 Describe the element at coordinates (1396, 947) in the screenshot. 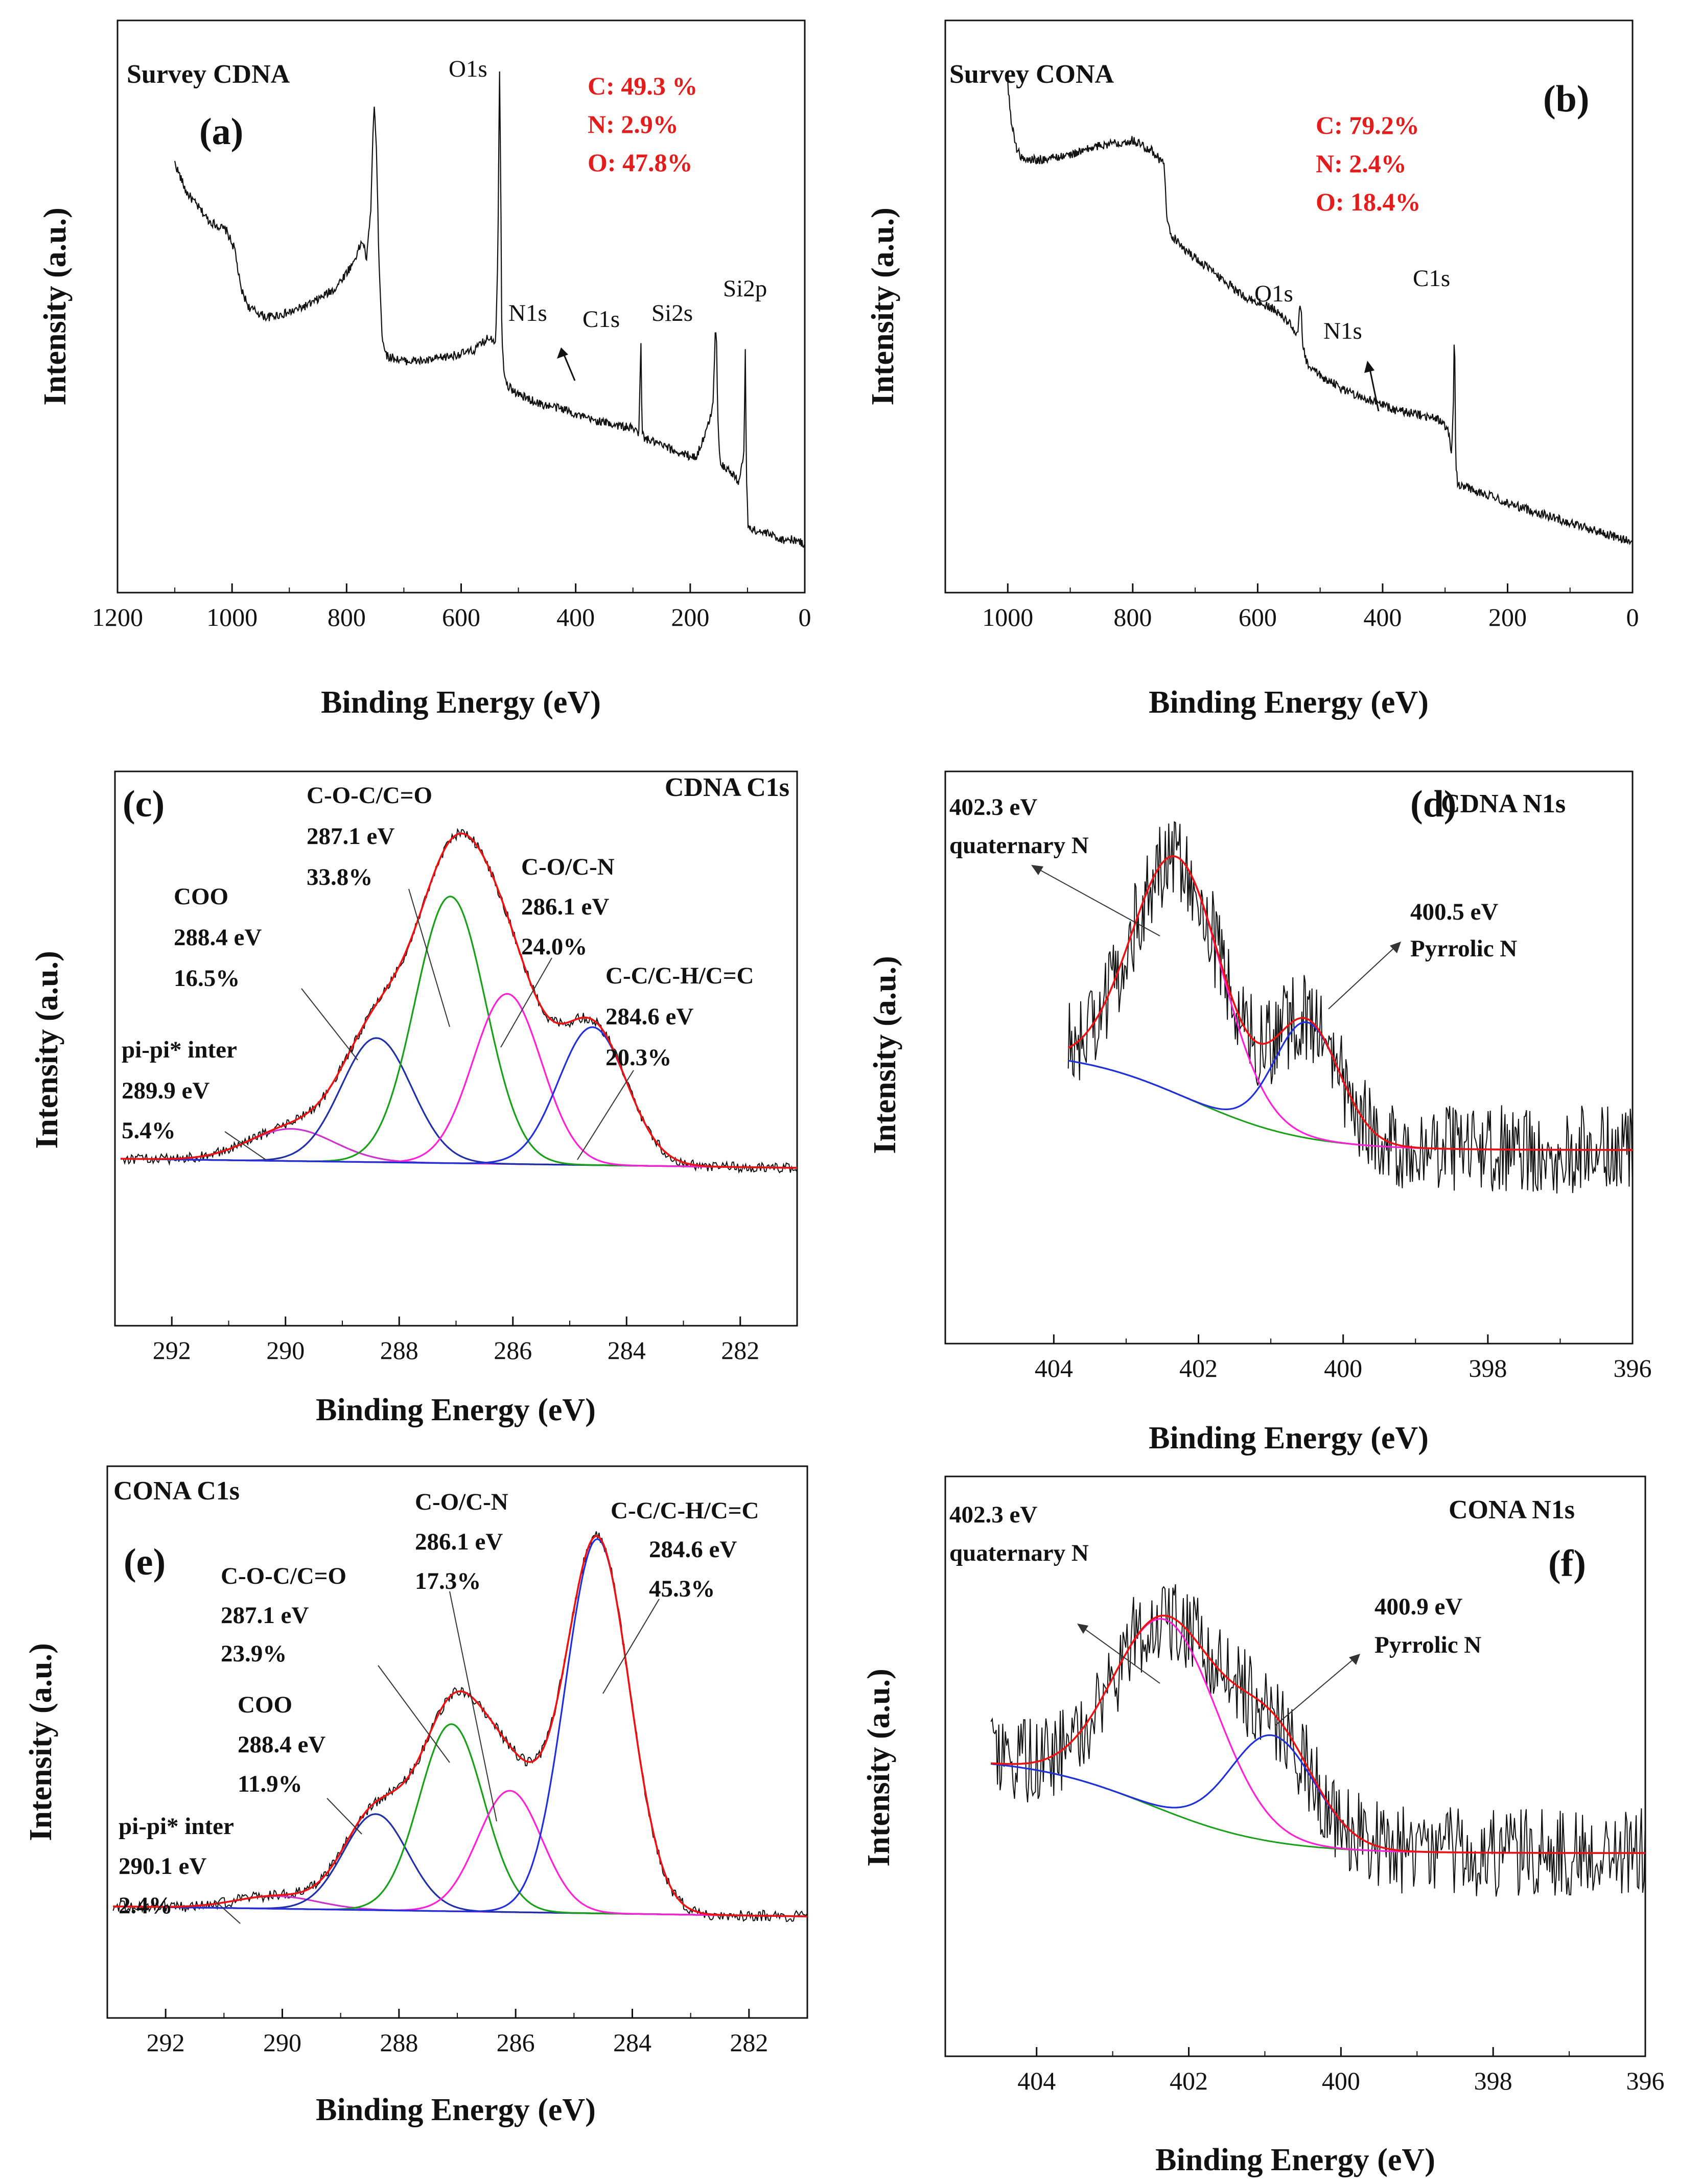

I see `arrowhead-pyr-d` at that location.